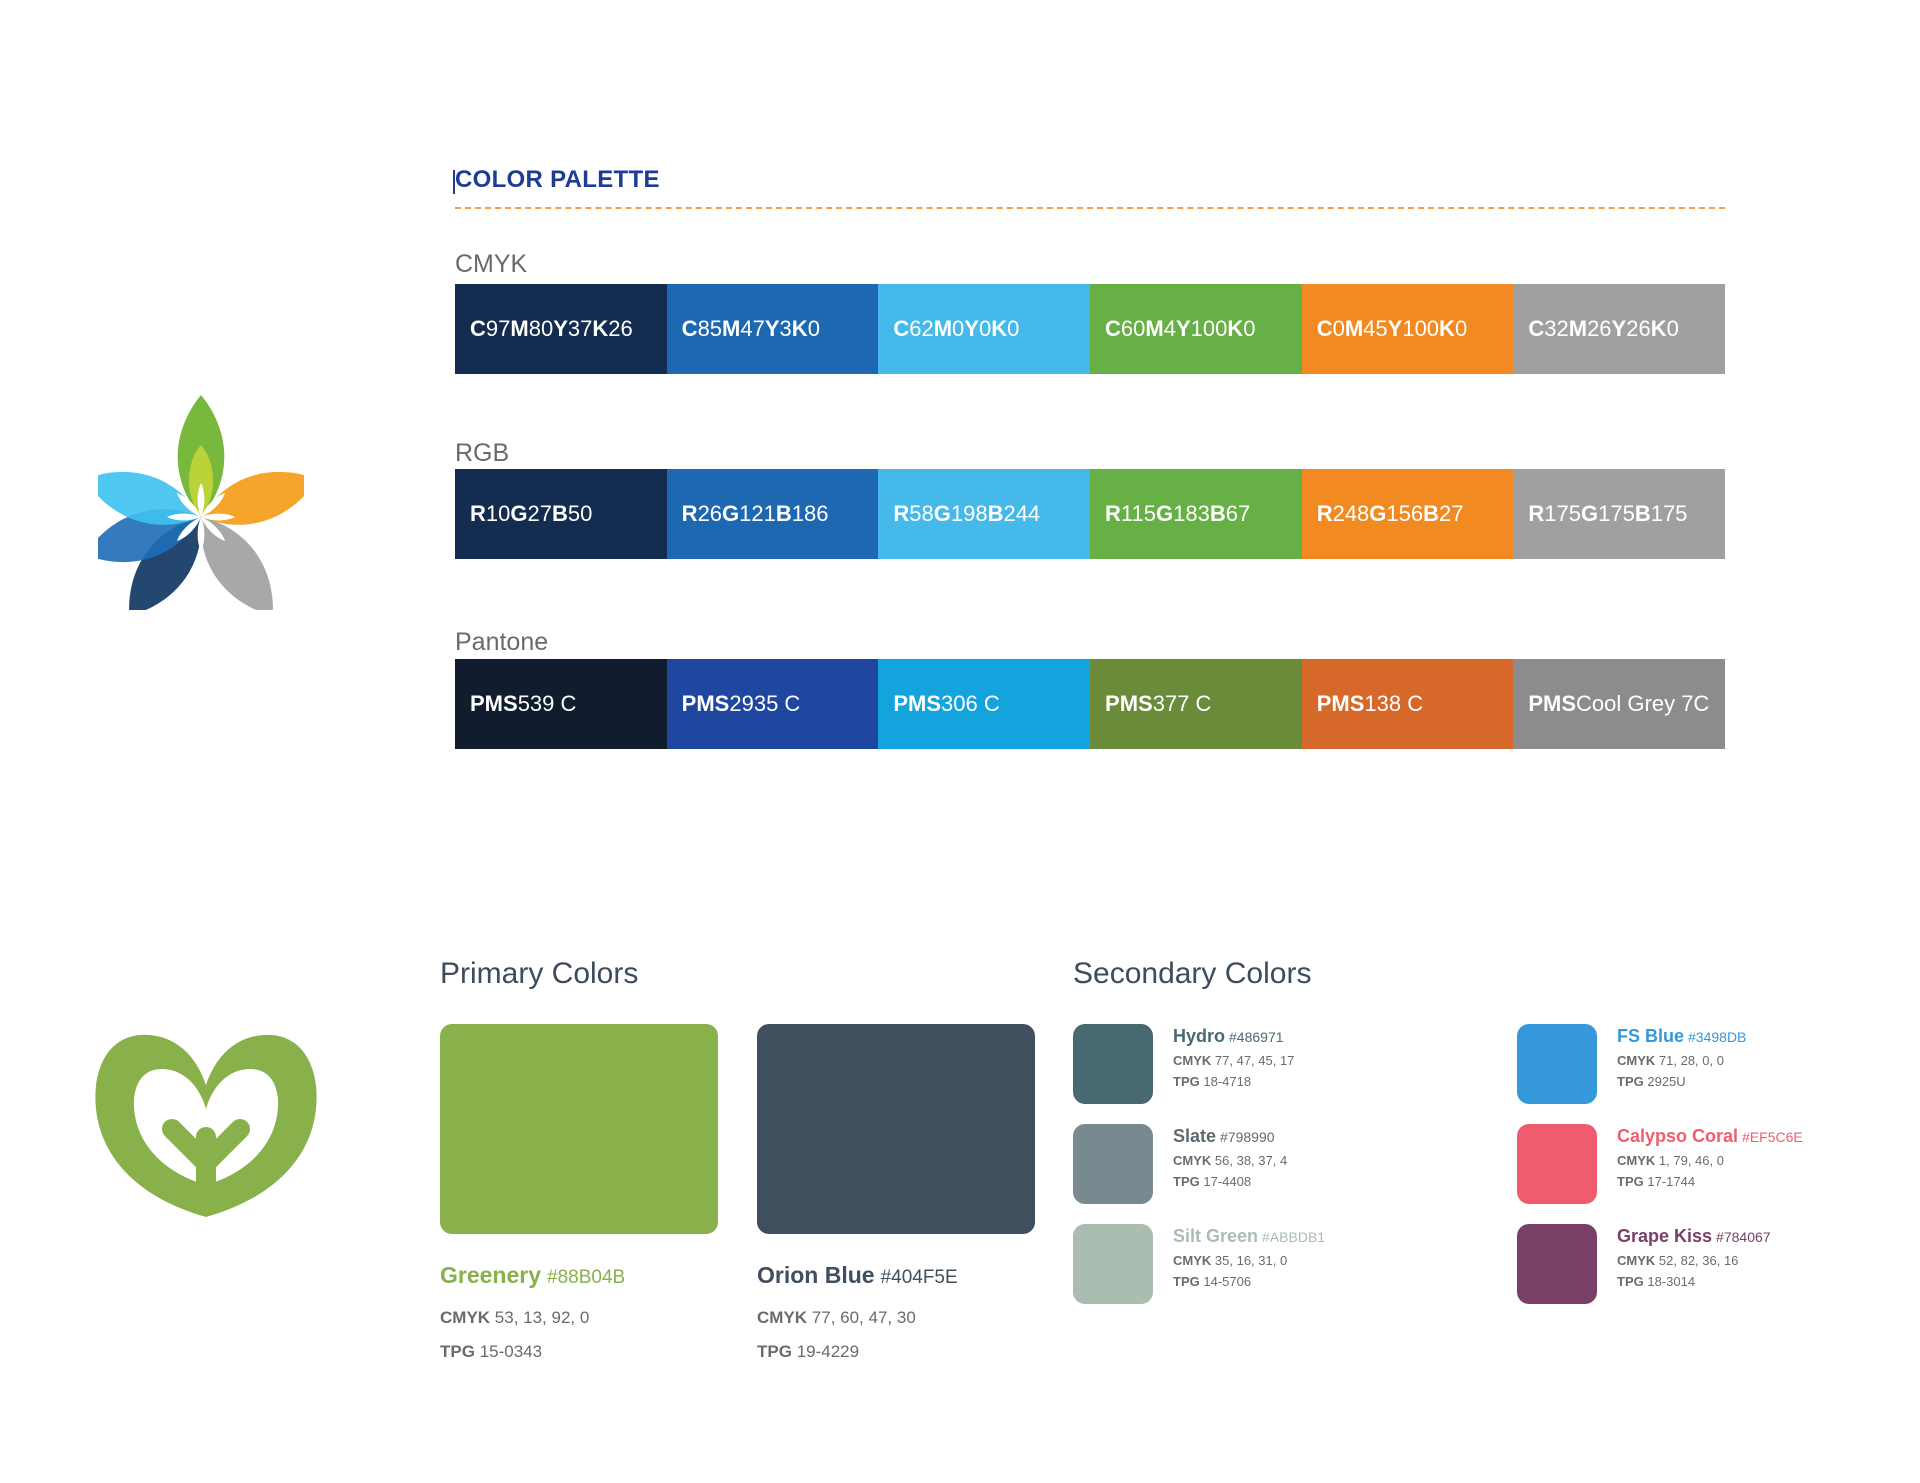 The height and width of the screenshot is (1483, 1920). I want to click on swatch-value: 156, so click(1405, 513).